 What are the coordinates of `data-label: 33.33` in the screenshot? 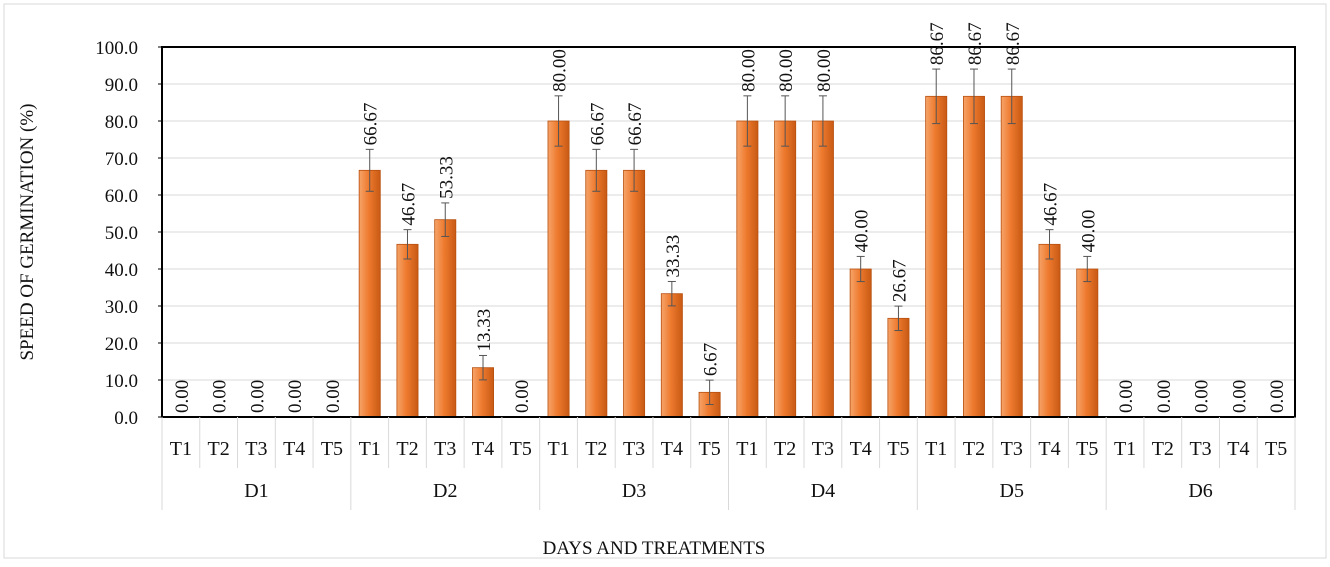 It's located at (673, 256).